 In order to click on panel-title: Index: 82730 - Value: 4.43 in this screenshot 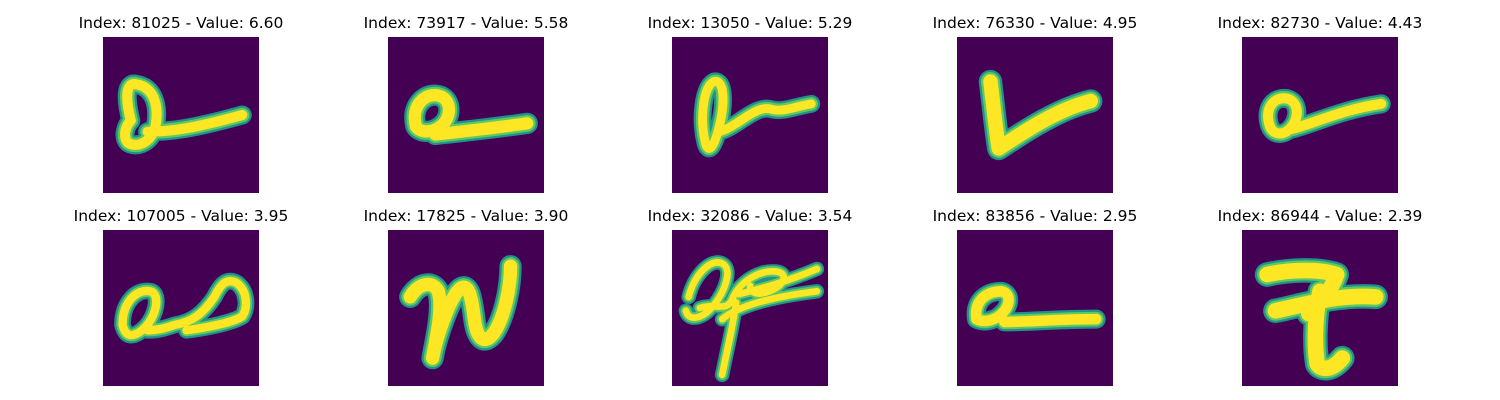, I will do `click(1320, 23)`.